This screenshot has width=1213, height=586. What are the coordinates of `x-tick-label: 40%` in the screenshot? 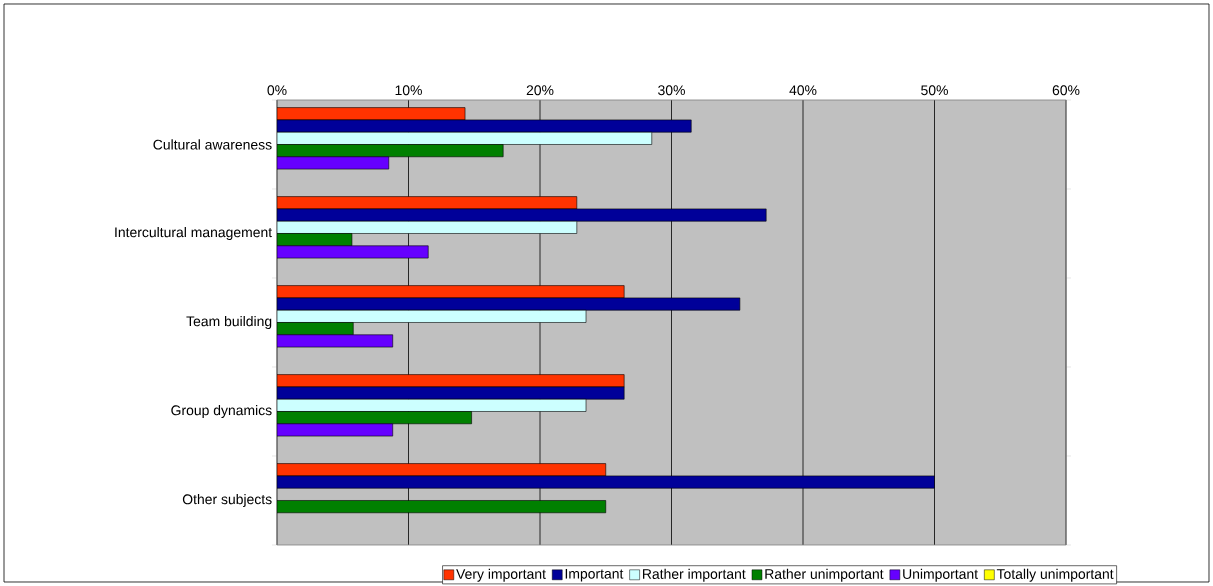 It's located at (803, 90).